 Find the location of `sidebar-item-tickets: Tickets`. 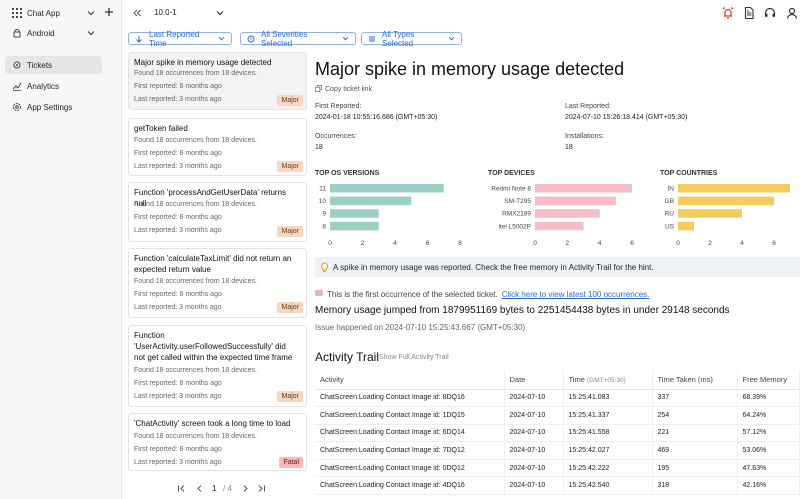

sidebar-item-tickets: Tickets is located at coordinates (53, 65).